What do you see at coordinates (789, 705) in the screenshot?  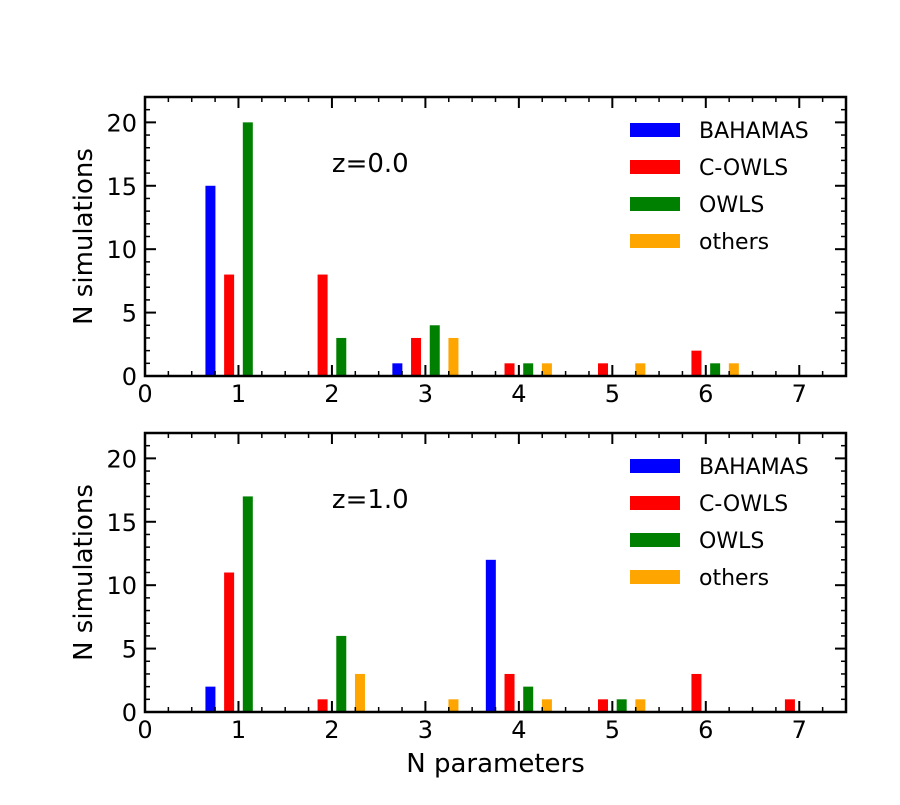 I see `bar-c-owls-x7` at bounding box center [789, 705].